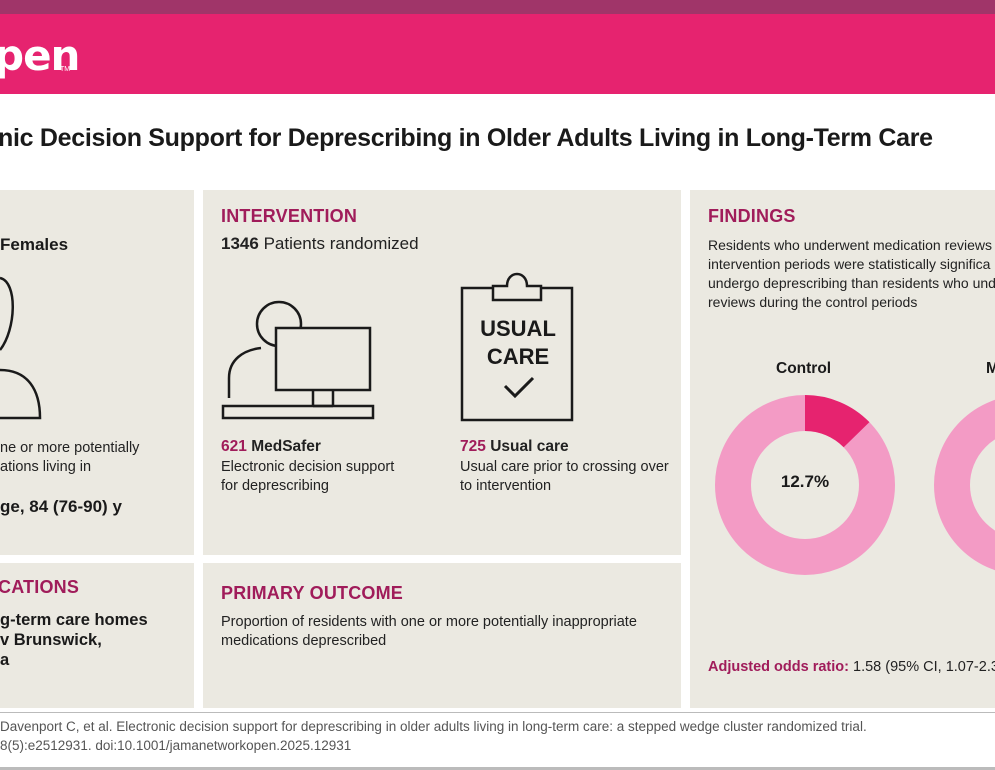  I want to click on females-label: Females, so click(34, 244).